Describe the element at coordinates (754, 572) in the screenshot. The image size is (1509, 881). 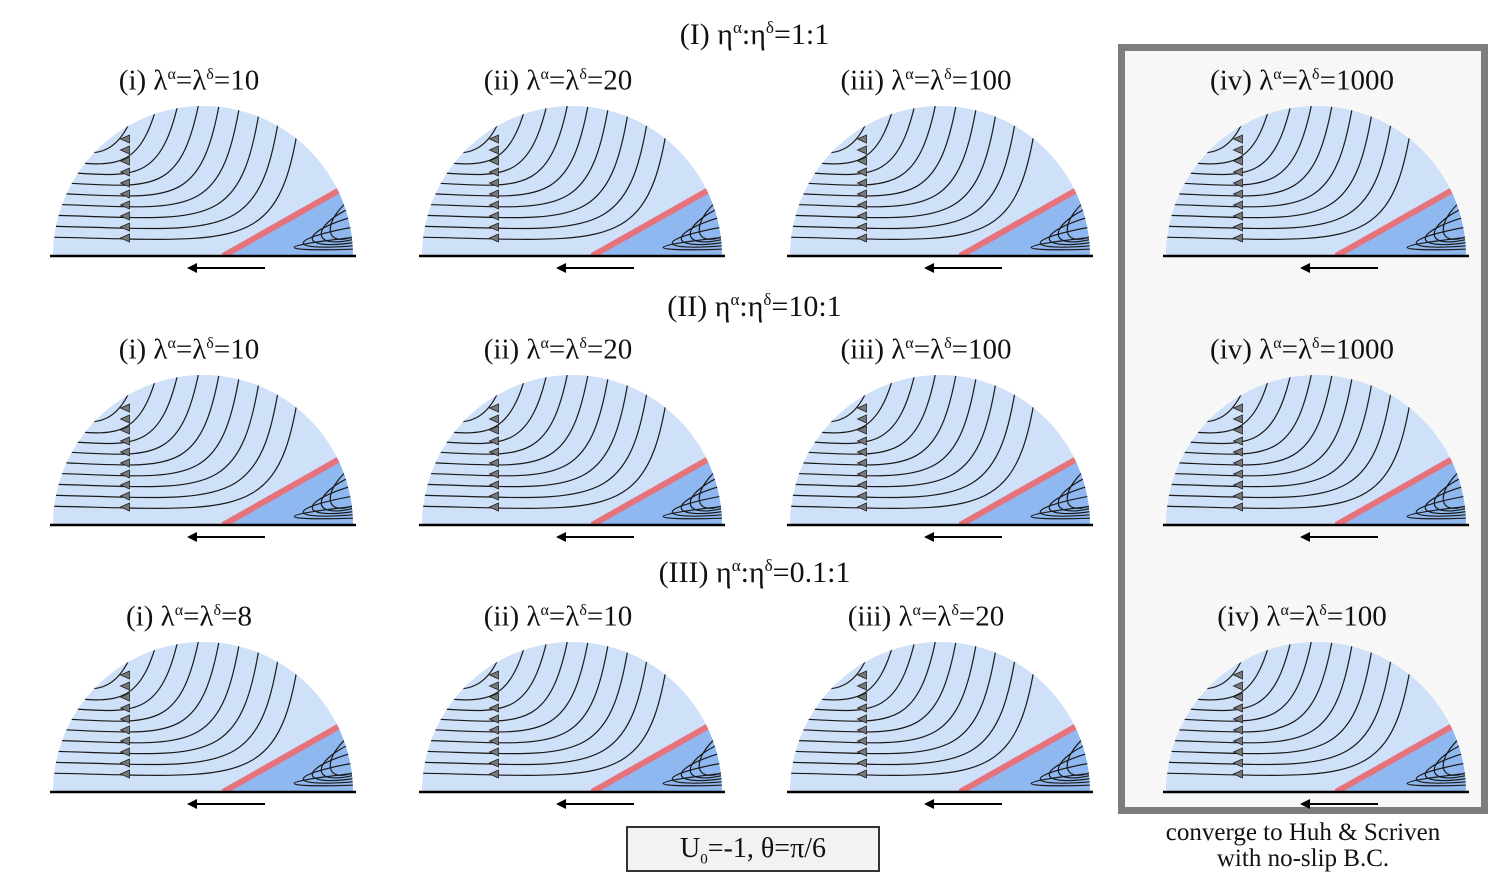
I see `row-title-III: (III) ηα:ηδ=0.1:1` at that location.